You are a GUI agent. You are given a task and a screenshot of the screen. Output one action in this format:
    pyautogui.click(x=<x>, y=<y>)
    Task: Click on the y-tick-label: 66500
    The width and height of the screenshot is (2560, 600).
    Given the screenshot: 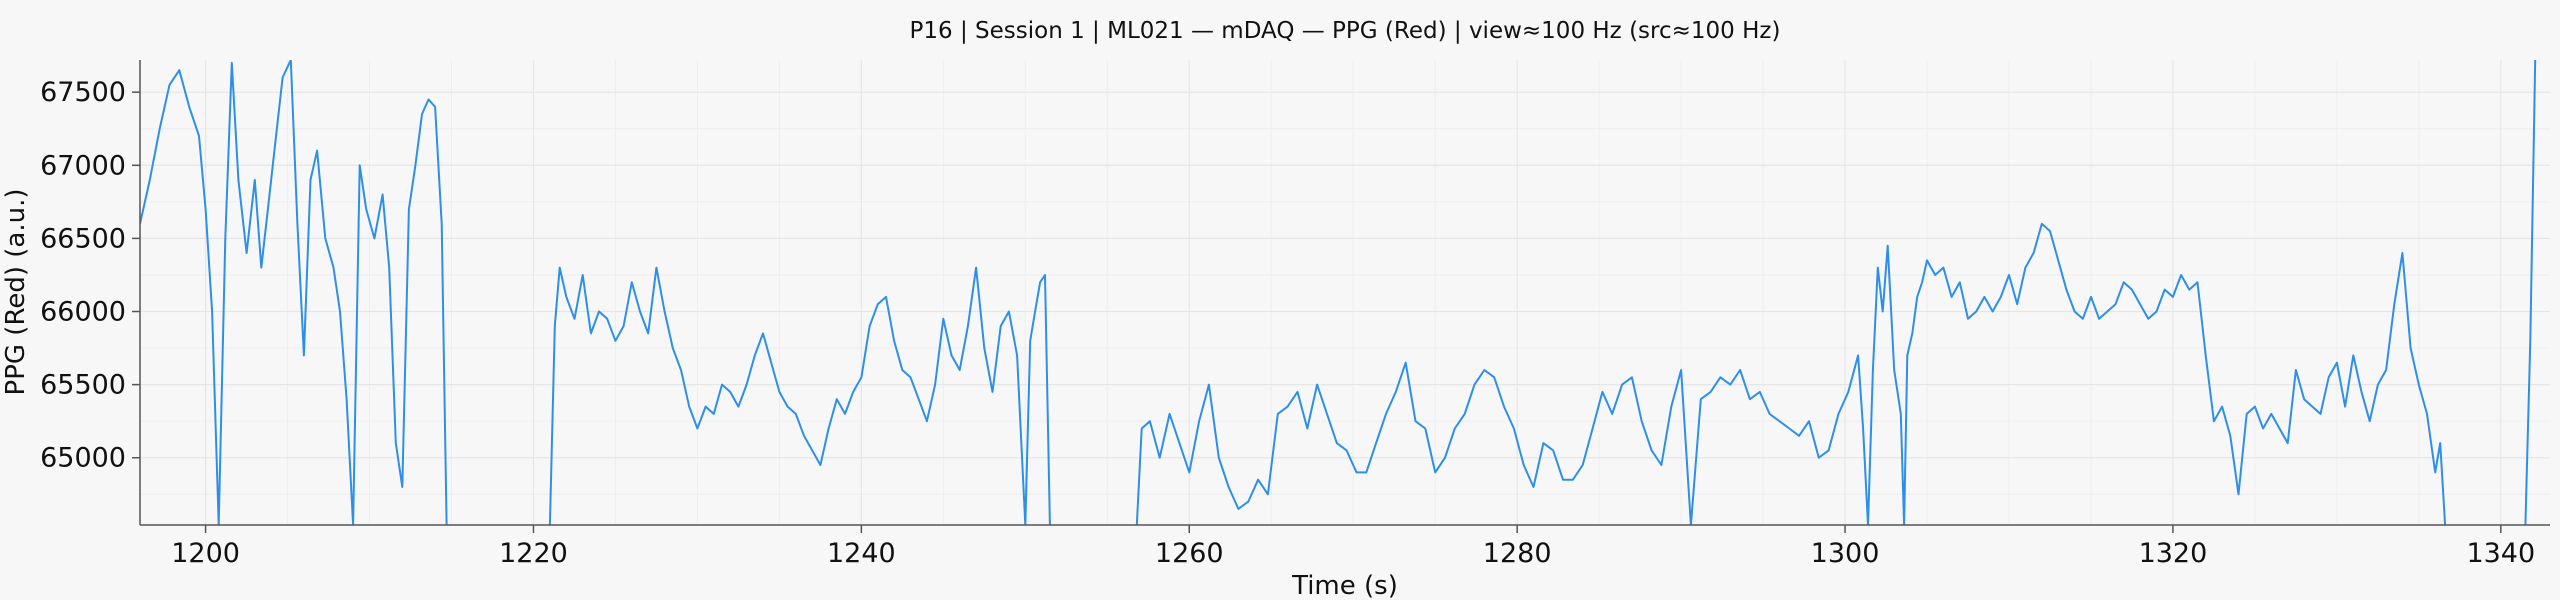 What is the action you would take?
    pyautogui.click(x=83, y=238)
    